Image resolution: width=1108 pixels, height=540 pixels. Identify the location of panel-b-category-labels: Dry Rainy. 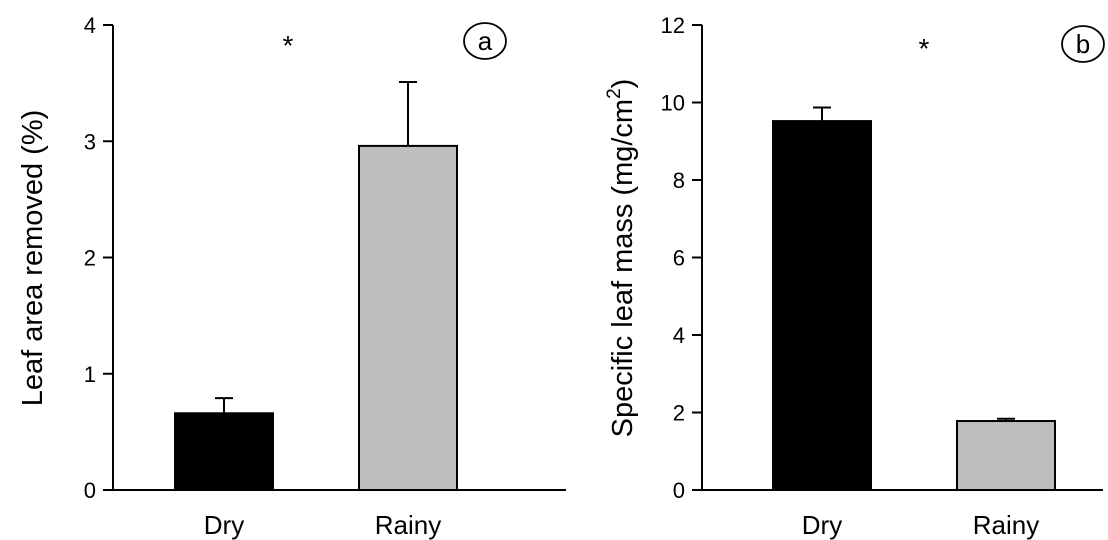
(920, 525).